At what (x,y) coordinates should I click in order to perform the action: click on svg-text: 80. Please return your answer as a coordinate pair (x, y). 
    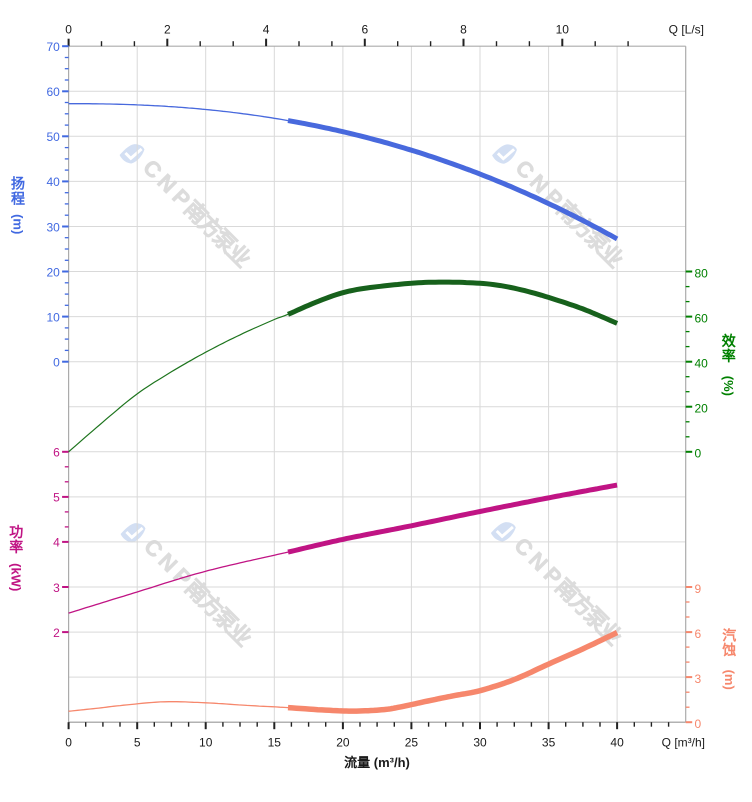
    Looking at the image, I should click on (702, 273).